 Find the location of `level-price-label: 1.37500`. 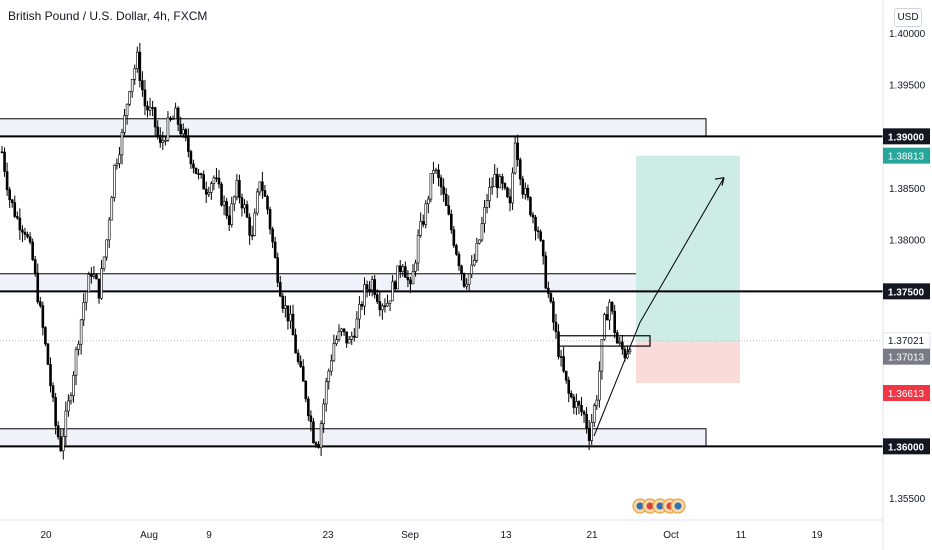

level-price-label: 1.37500 is located at coordinates (906, 292).